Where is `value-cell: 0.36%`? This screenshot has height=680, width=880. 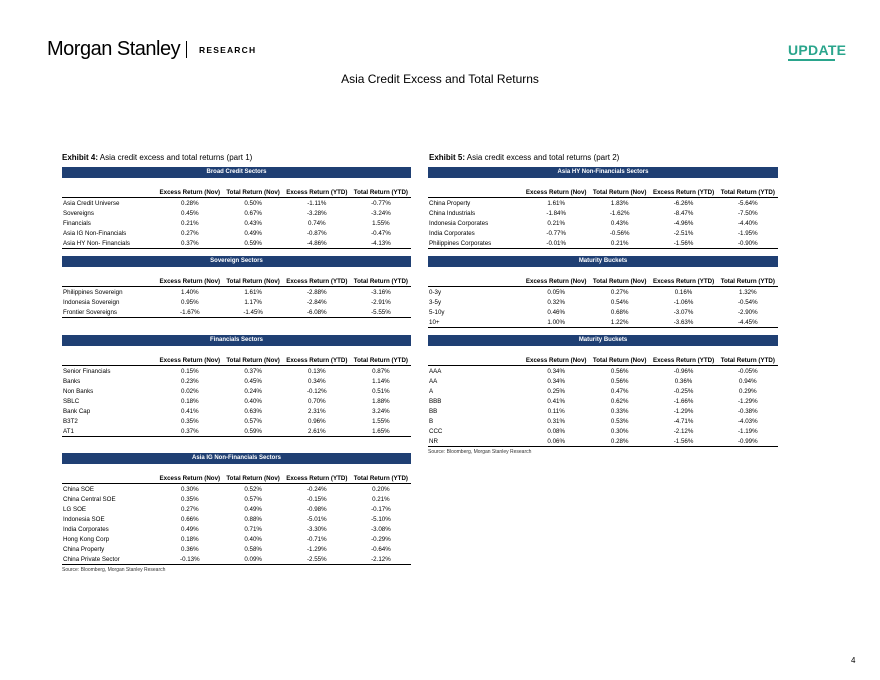 value-cell: 0.36% is located at coordinates (189, 549).